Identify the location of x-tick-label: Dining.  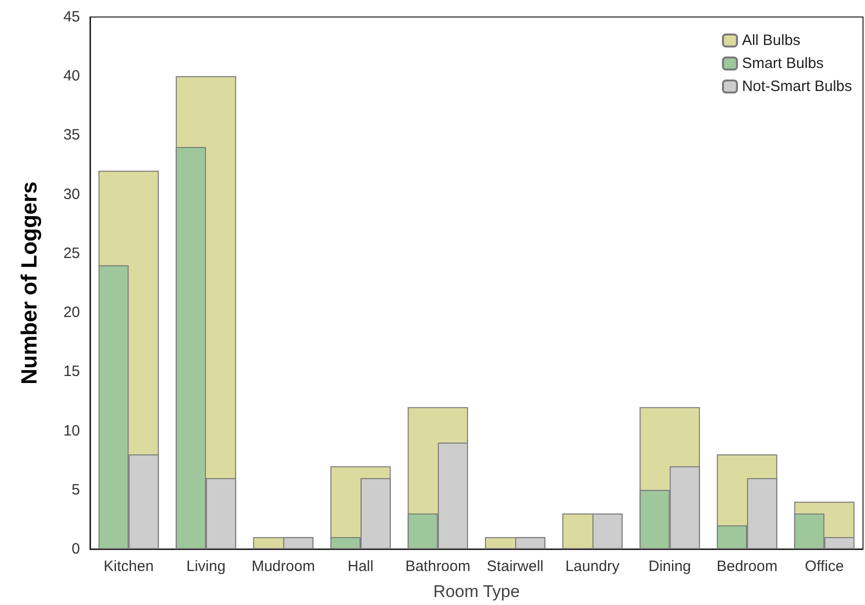
(670, 566).